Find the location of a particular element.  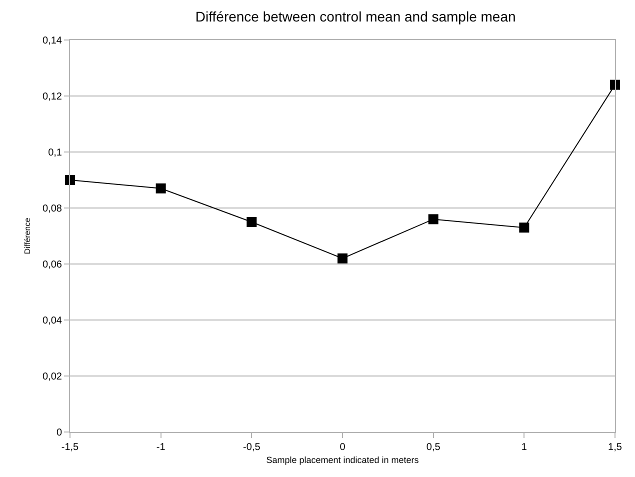

y-tick-label: 0,1 is located at coordinates (55, 153).